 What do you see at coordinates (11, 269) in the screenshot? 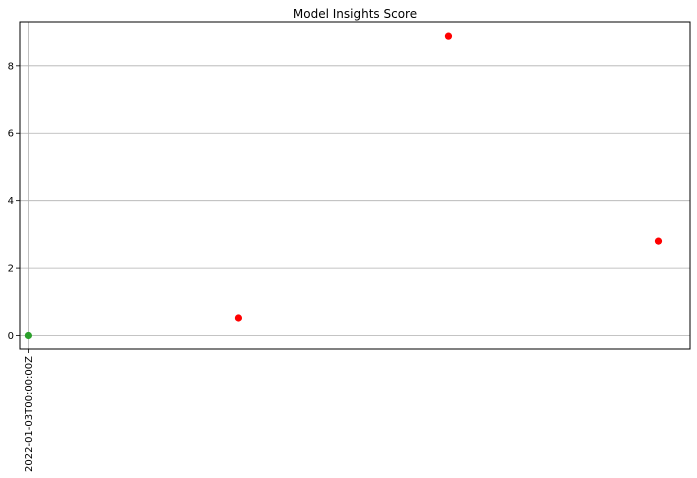
I see `y-tick-label: 2` at bounding box center [11, 269].